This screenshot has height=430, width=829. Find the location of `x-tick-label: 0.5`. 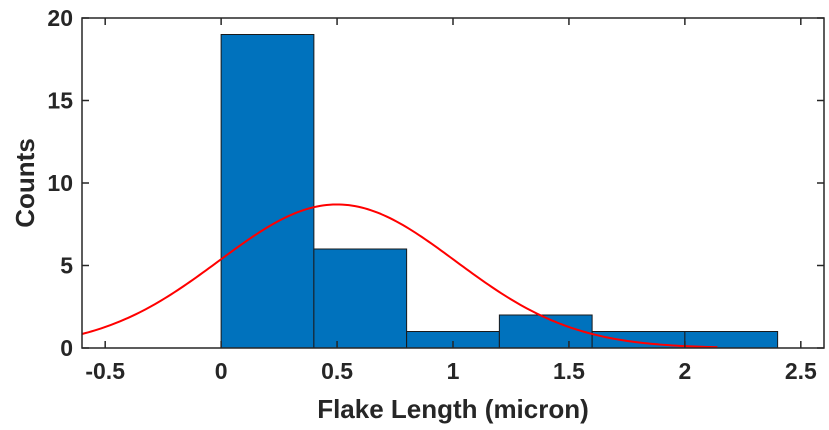

x-tick-label: 0.5 is located at coordinates (337, 371).